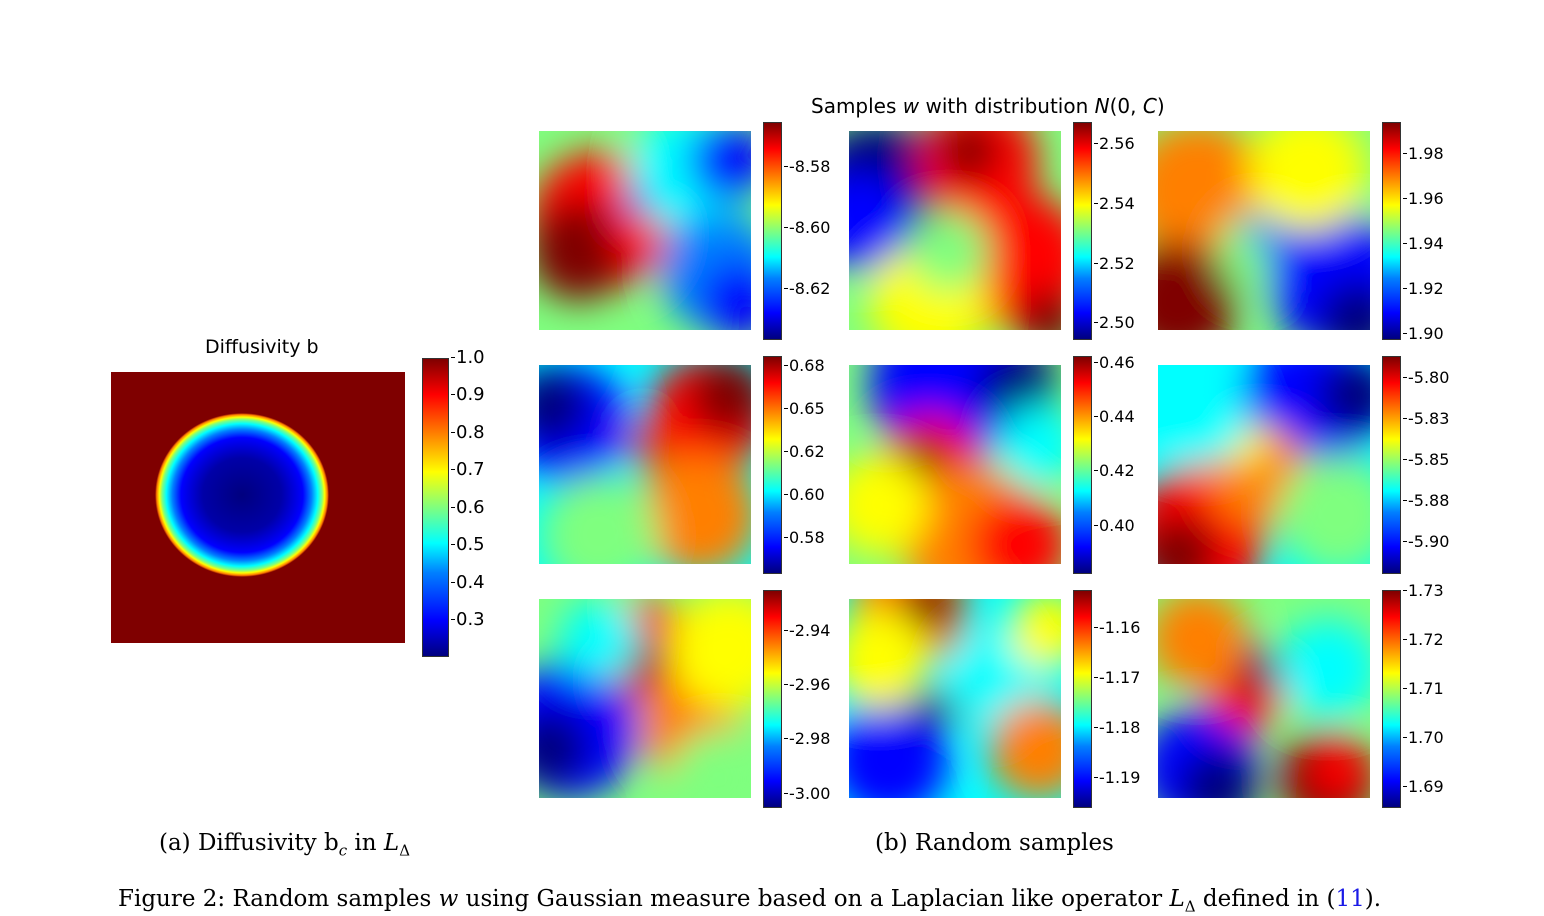 The height and width of the screenshot is (916, 1544). Describe the element at coordinates (1423, 333) in the screenshot. I see `sample-colorbar-tick: 1.90` at that location.